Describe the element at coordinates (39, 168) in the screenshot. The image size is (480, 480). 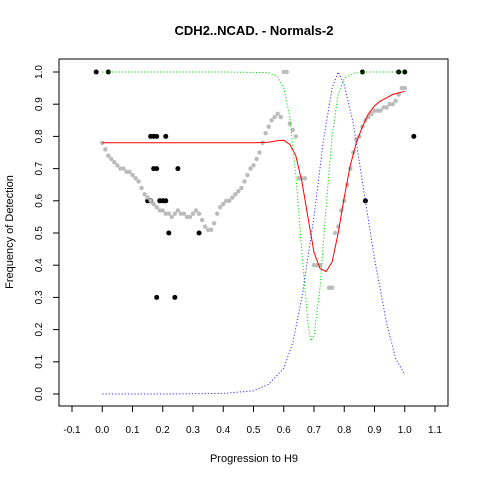
I see `y-tick-label: 0.7` at that location.